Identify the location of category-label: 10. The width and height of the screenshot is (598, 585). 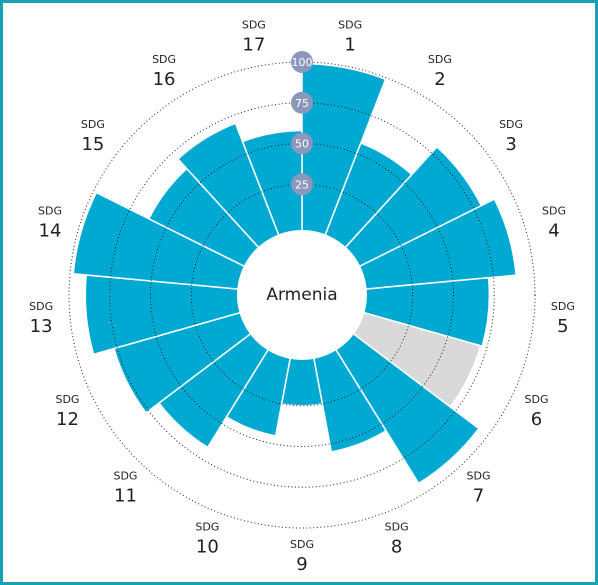
(207, 546).